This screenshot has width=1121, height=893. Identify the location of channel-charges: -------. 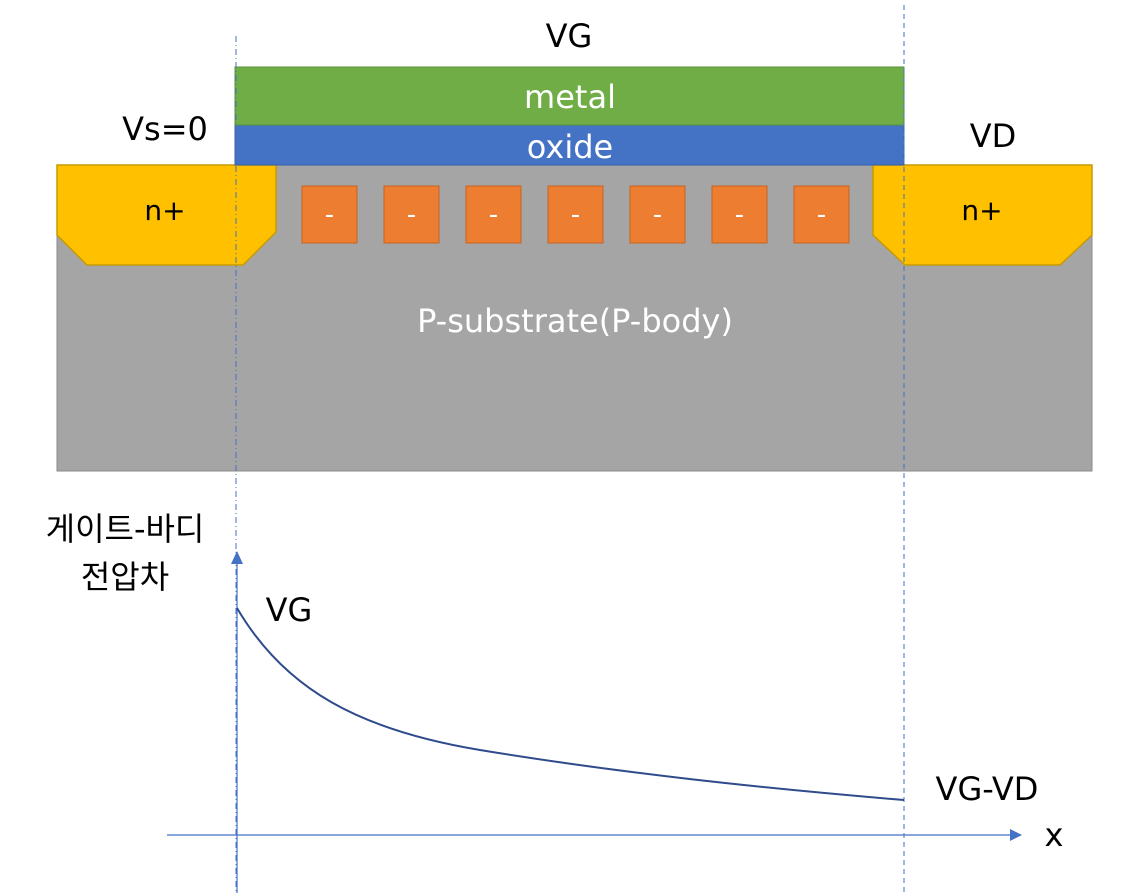
(575, 214).